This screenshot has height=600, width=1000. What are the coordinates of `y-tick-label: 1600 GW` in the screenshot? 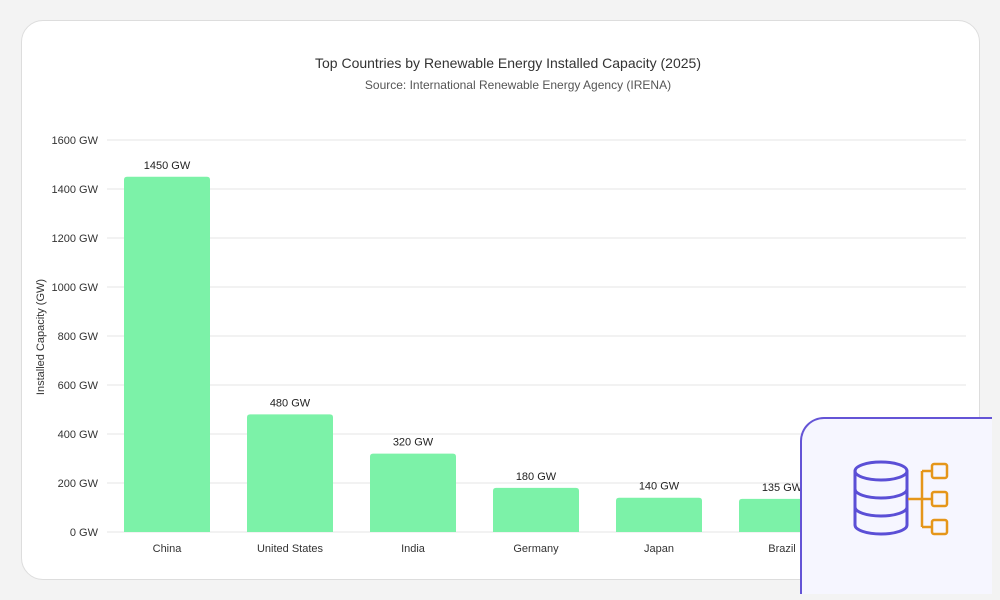 It's located at (75, 141).